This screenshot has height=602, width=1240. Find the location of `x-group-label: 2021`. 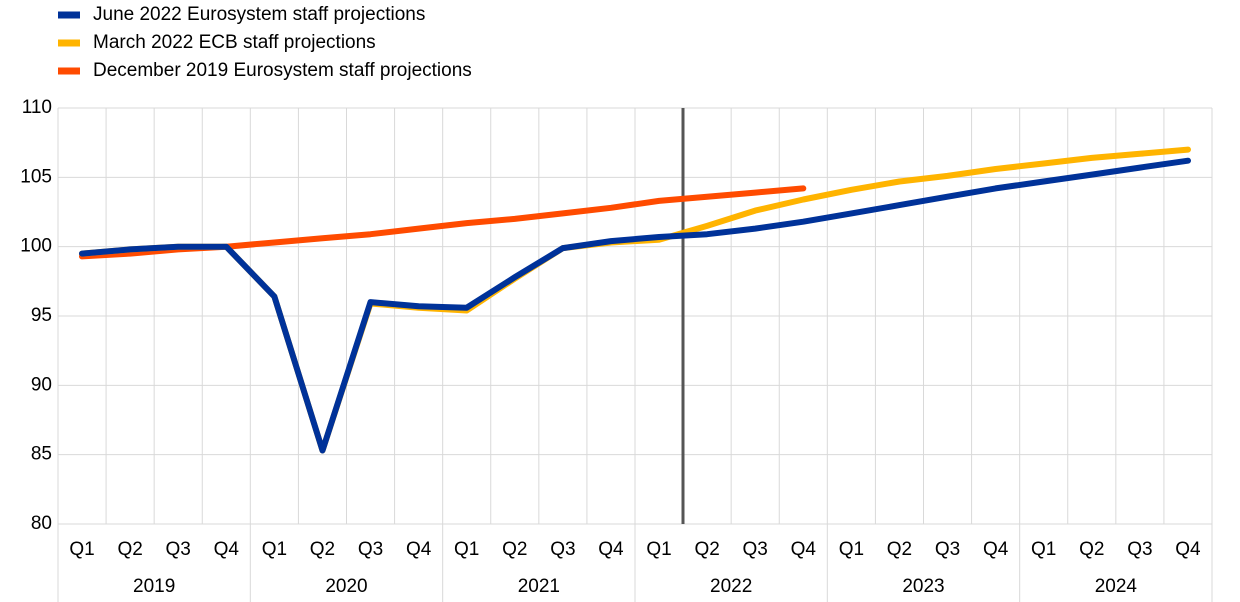

x-group-label: 2021 is located at coordinates (539, 586).